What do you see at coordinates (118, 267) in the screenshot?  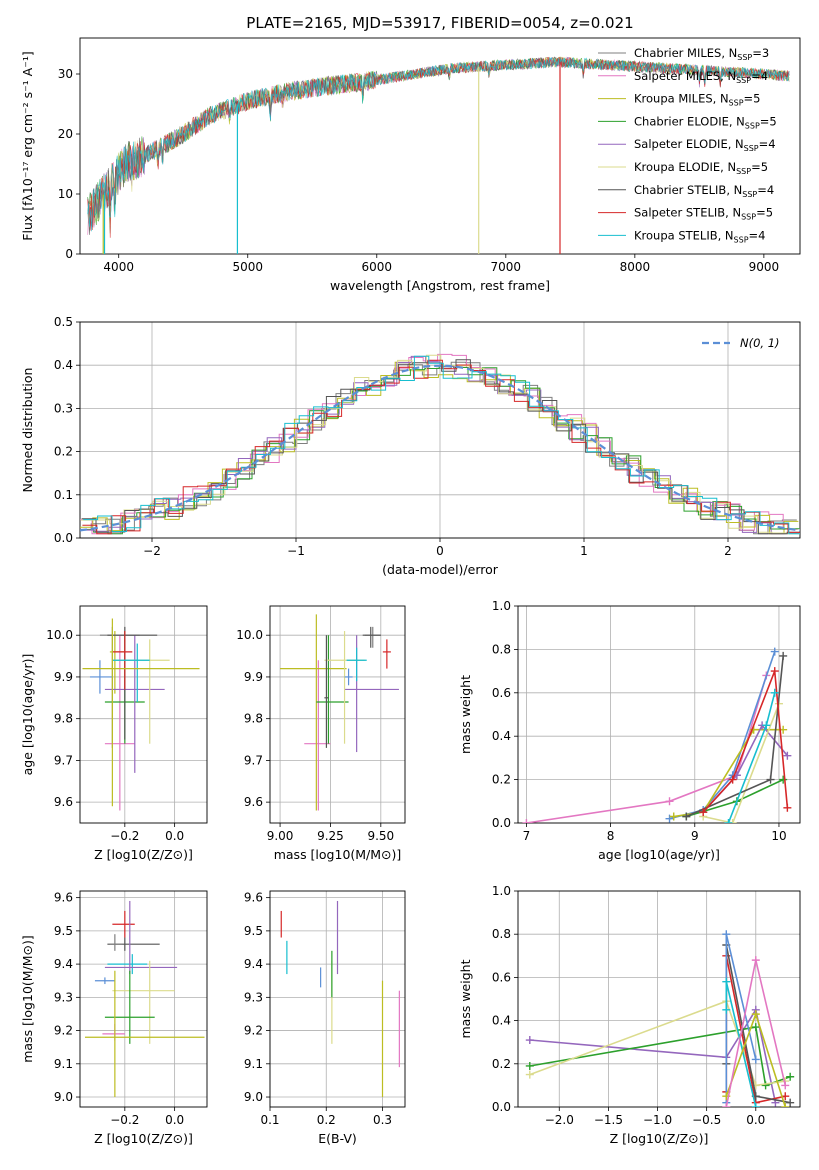 I see `x-tick-label: 4000` at bounding box center [118, 267].